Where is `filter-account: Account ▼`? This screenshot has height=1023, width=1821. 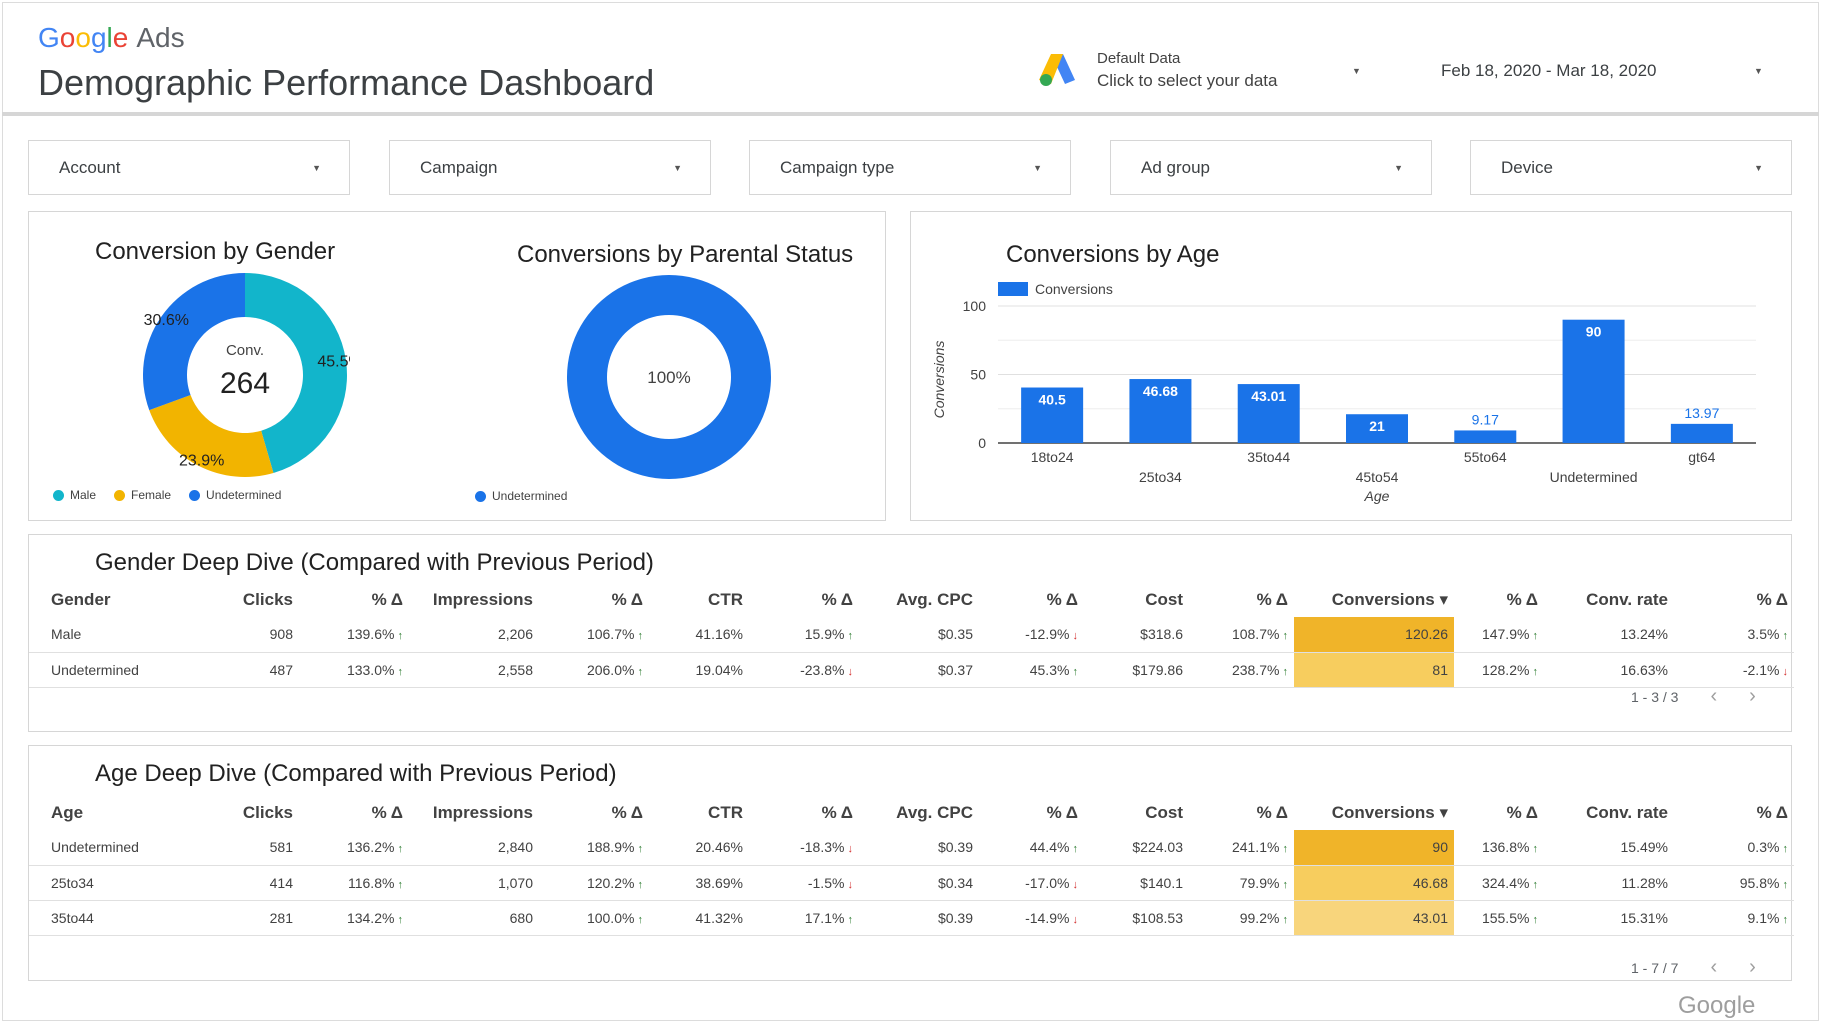
filter-account: Account ▼ is located at coordinates (189, 167).